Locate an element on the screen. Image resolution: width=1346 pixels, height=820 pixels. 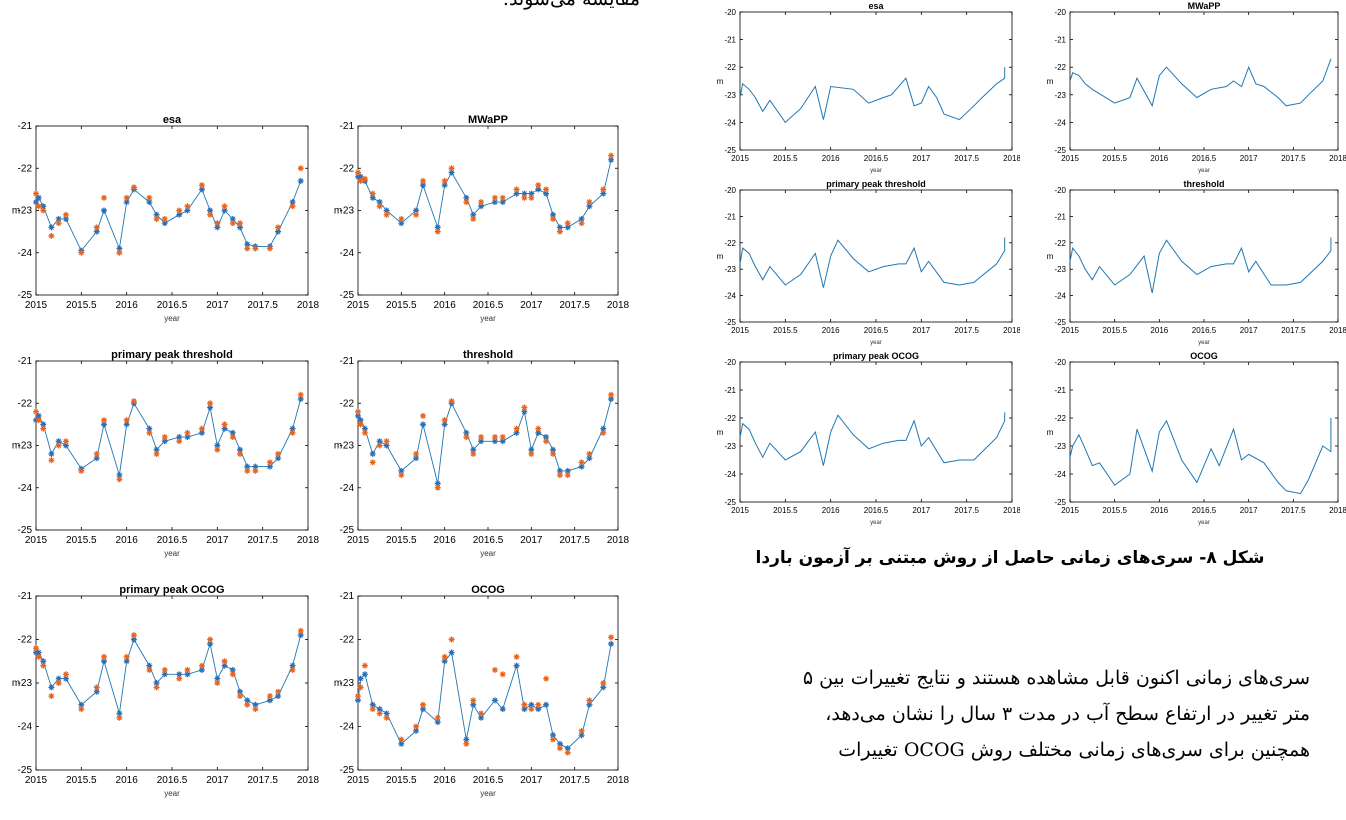
chart-title: esa is located at coordinates (172, 120).